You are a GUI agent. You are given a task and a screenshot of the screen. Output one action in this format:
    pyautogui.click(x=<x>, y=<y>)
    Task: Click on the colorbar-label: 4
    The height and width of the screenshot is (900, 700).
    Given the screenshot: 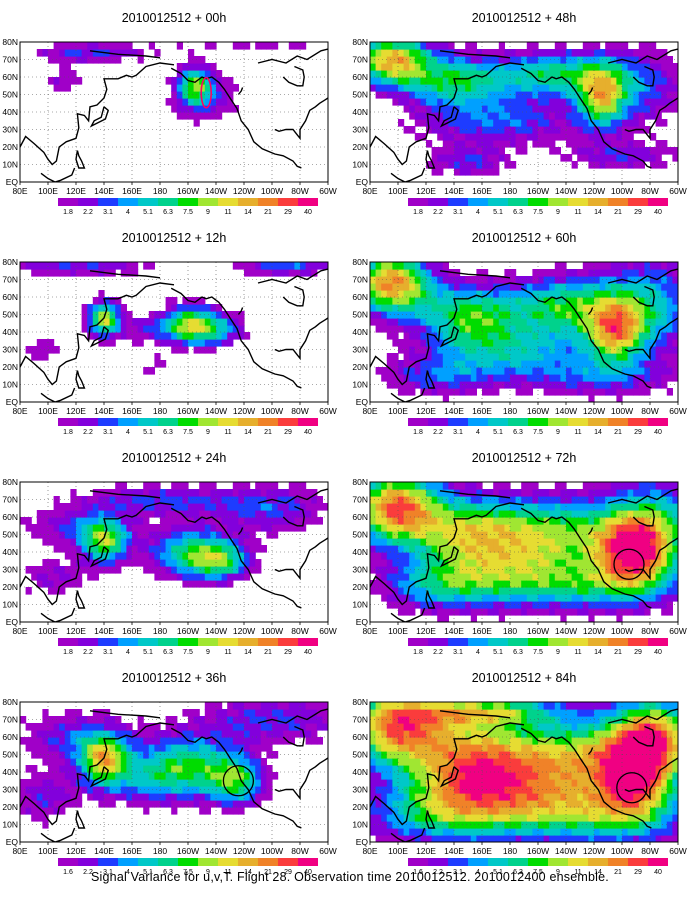 What is the action you would take?
    pyautogui.click(x=128, y=212)
    